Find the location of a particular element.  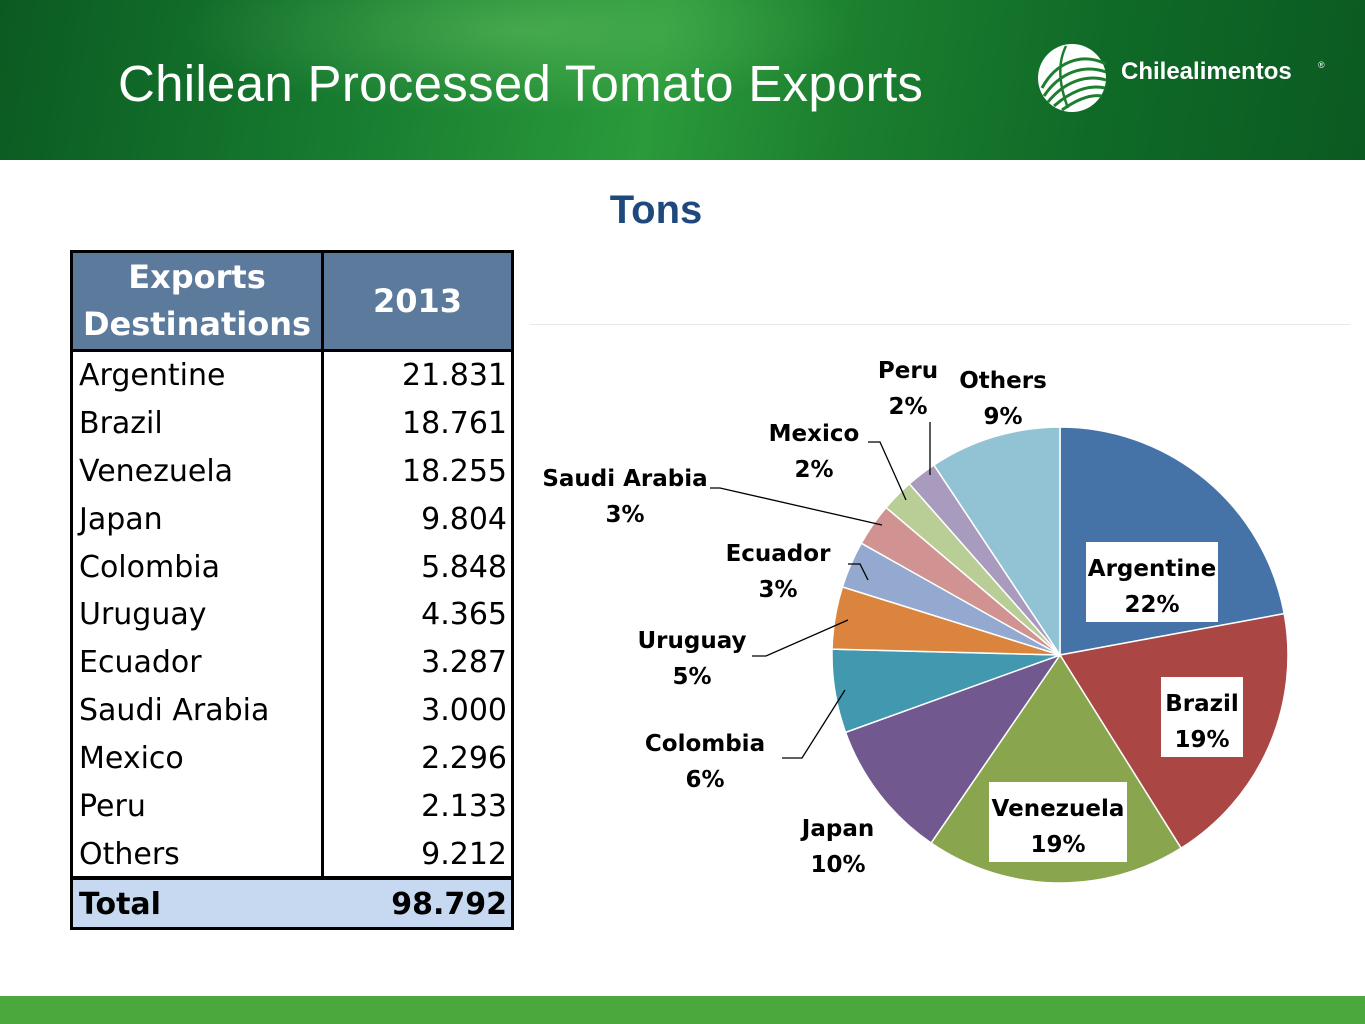

row-destination: Saudi Arabia is located at coordinates (174, 711).